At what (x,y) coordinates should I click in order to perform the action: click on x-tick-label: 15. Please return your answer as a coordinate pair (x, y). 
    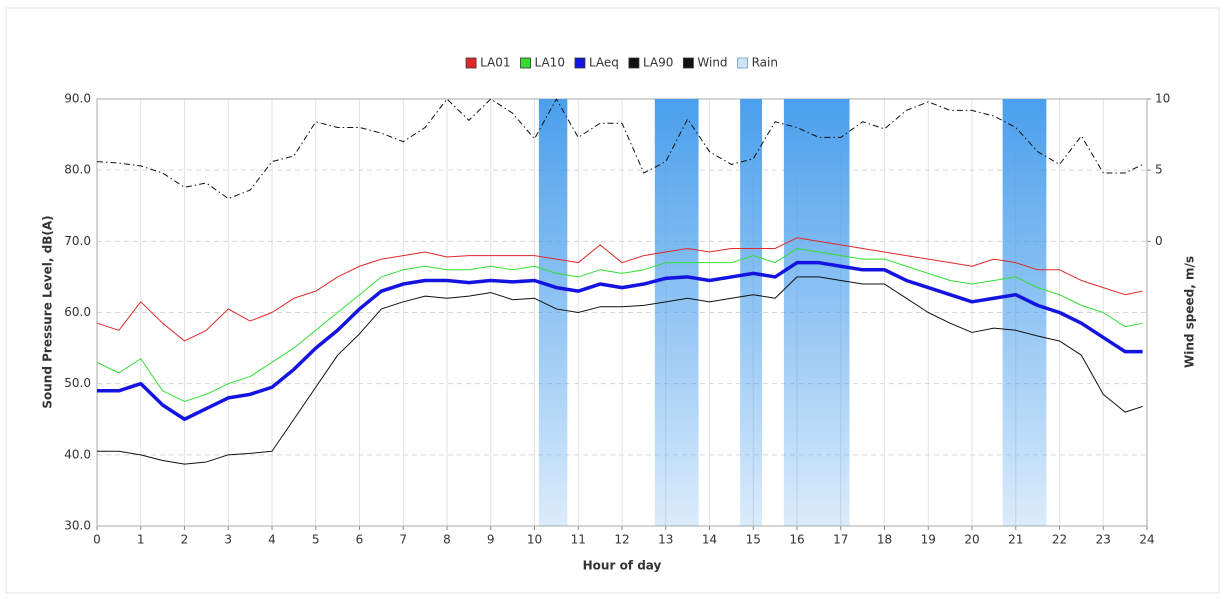
    Looking at the image, I should click on (753, 540).